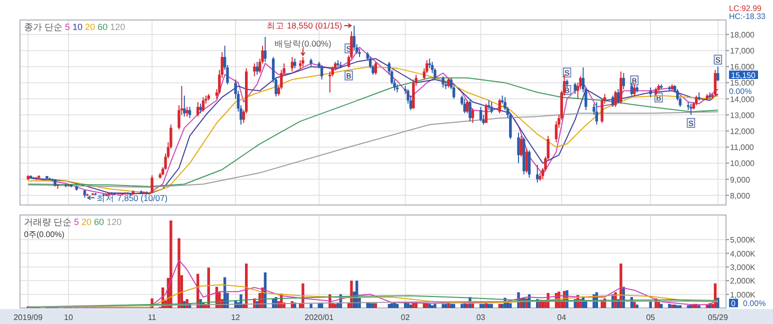 This screenshot has width=773, height=324. What do you see at coordinates (29, 317) in the screenshot?
I see `x-tick-label: 2019/09` at bounding box center [29, 317].